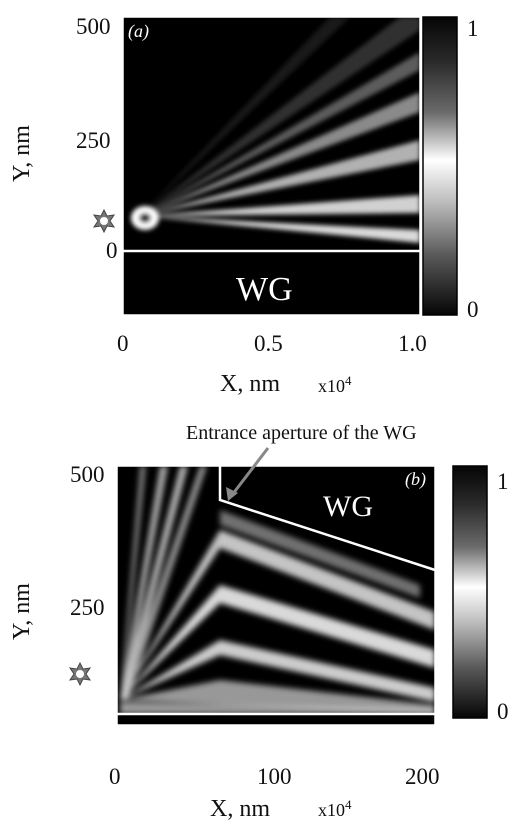 Image resolution: width=513 pixels, height=822 pixels. I want to click on source-star-icon-a, so click(104, 221).